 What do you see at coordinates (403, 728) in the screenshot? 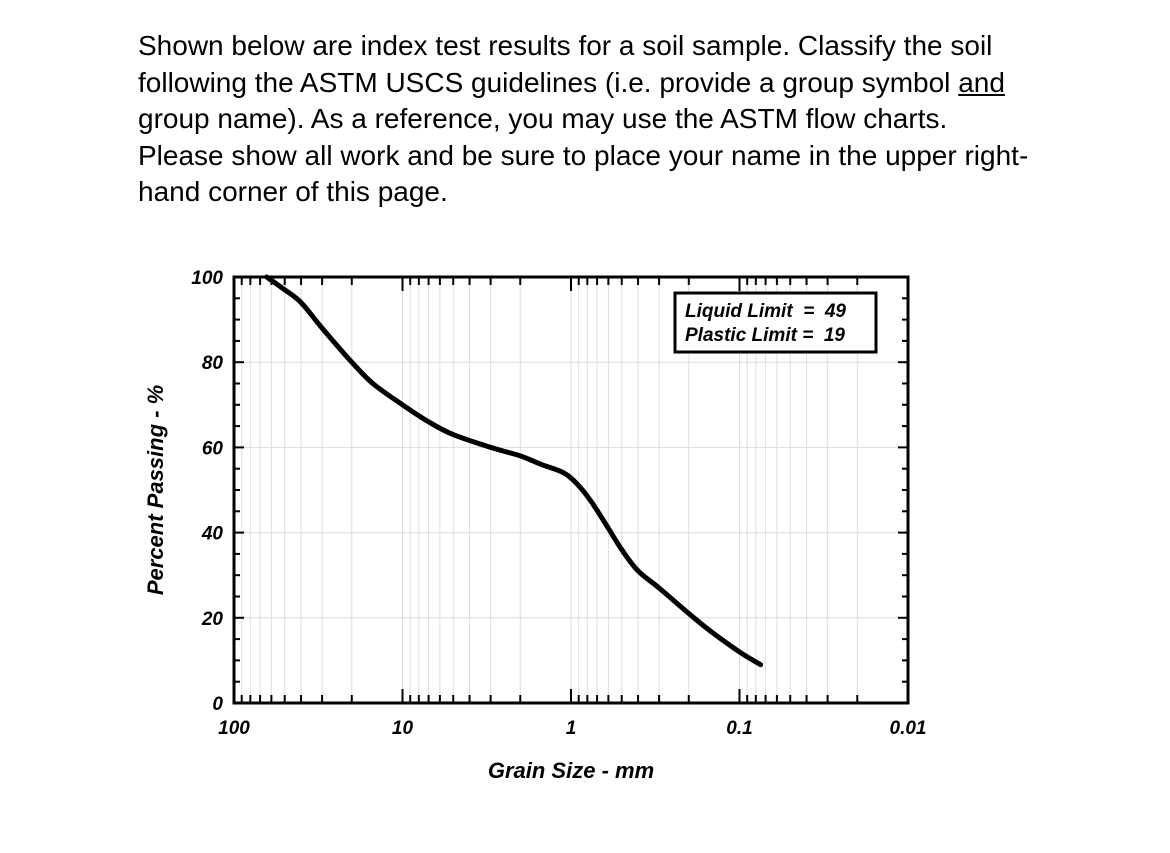
I see `x-tick-label: 10` at bounding box center [403, 728].